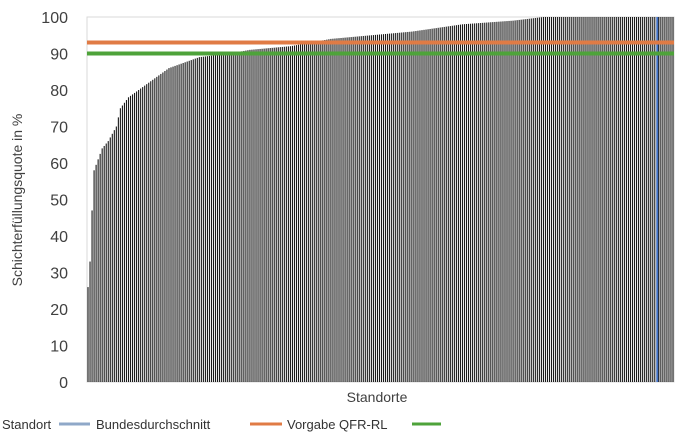 The width and height of the screenshot is (677, 433). I want to click on y-tick-label: 100, so click(54, 18).